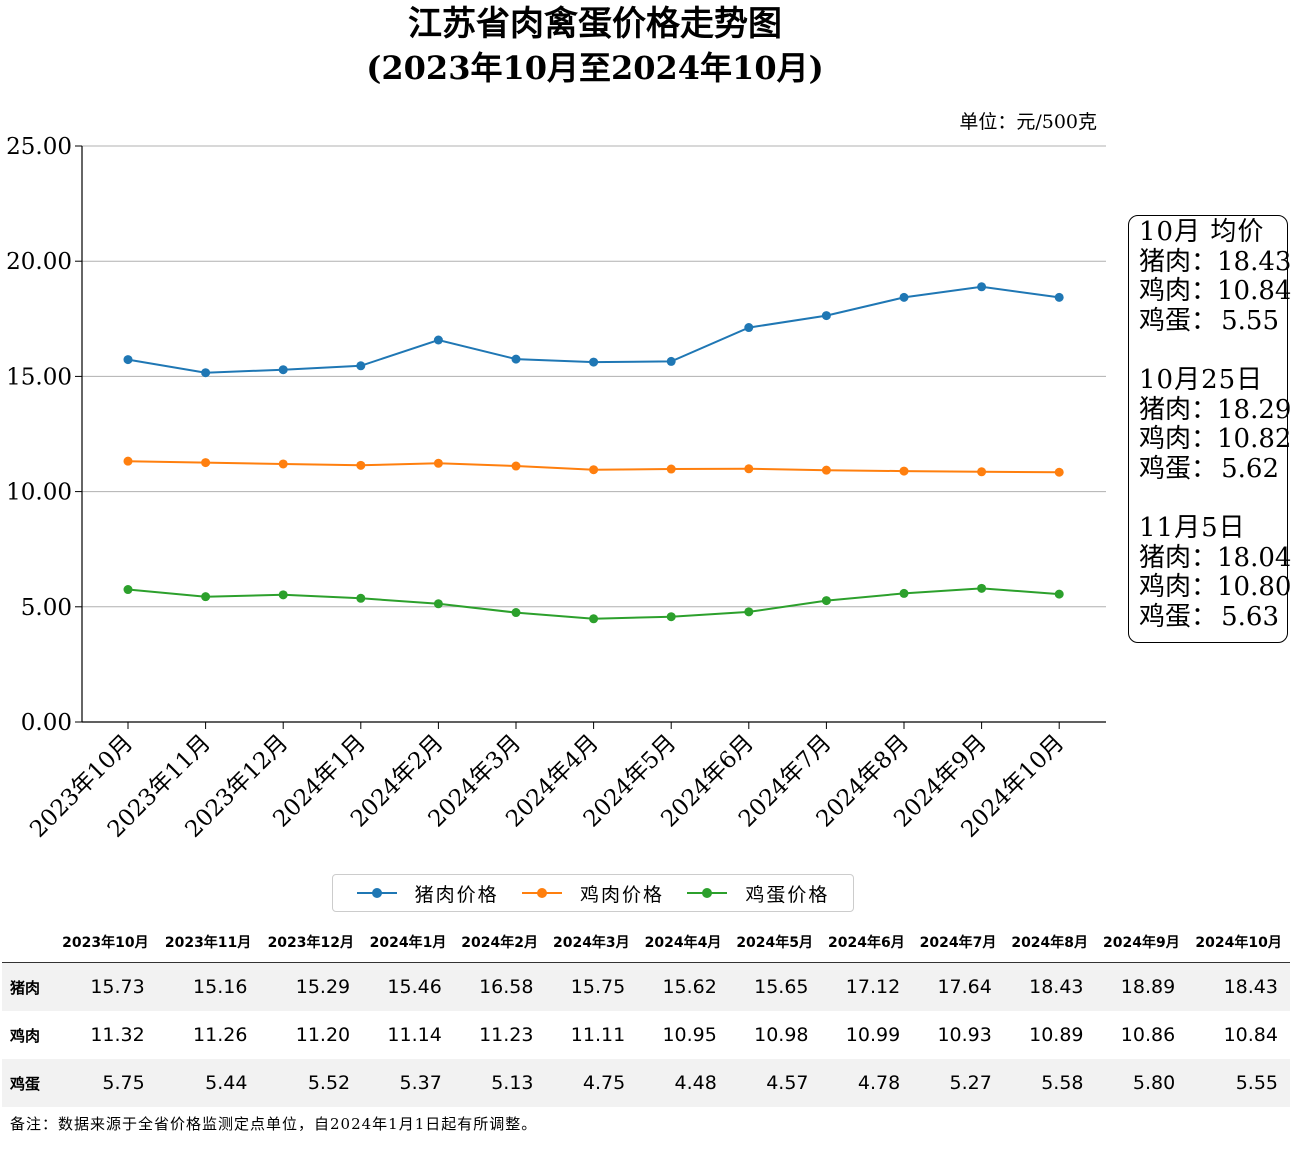  I want to click on table-cell: 15.75, so click(591, 986).